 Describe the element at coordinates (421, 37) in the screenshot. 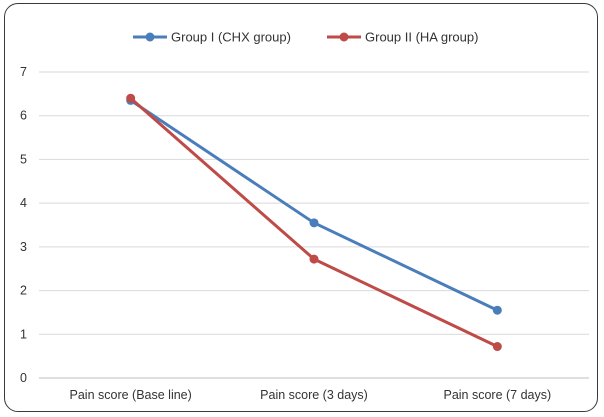

I see `legend-label: Group II (HA group)` at that location.